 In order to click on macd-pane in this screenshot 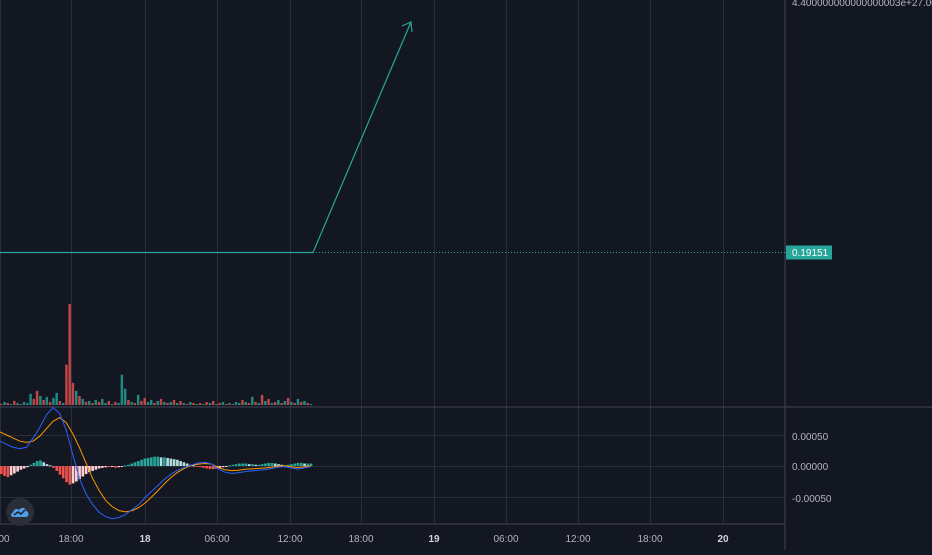, I will do `click(156, 463)`.